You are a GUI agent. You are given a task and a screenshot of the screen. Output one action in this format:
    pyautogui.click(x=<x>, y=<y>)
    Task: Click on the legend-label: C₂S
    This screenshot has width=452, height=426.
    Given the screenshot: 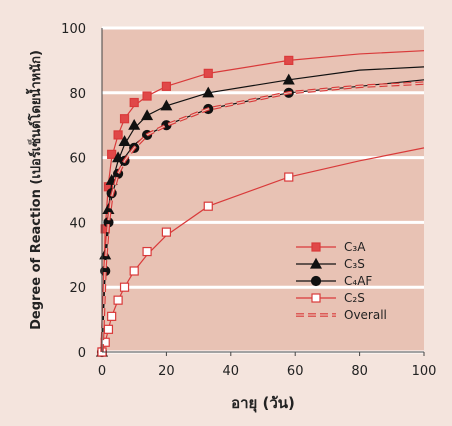 What is the action you would take?
    pyautogui.click(x=354, y=298)
    